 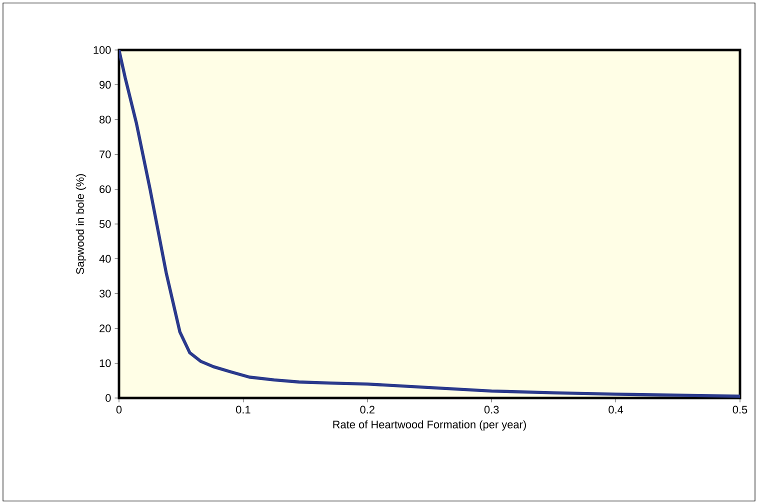 I want to click on y-tick-label: 40, so click(x=105, y=258).